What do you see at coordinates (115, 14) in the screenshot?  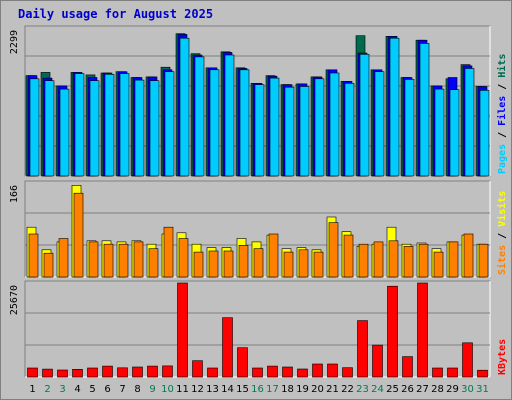 I see `chart-title: Daily usage for August 2025` at bounding box center [115, 14].